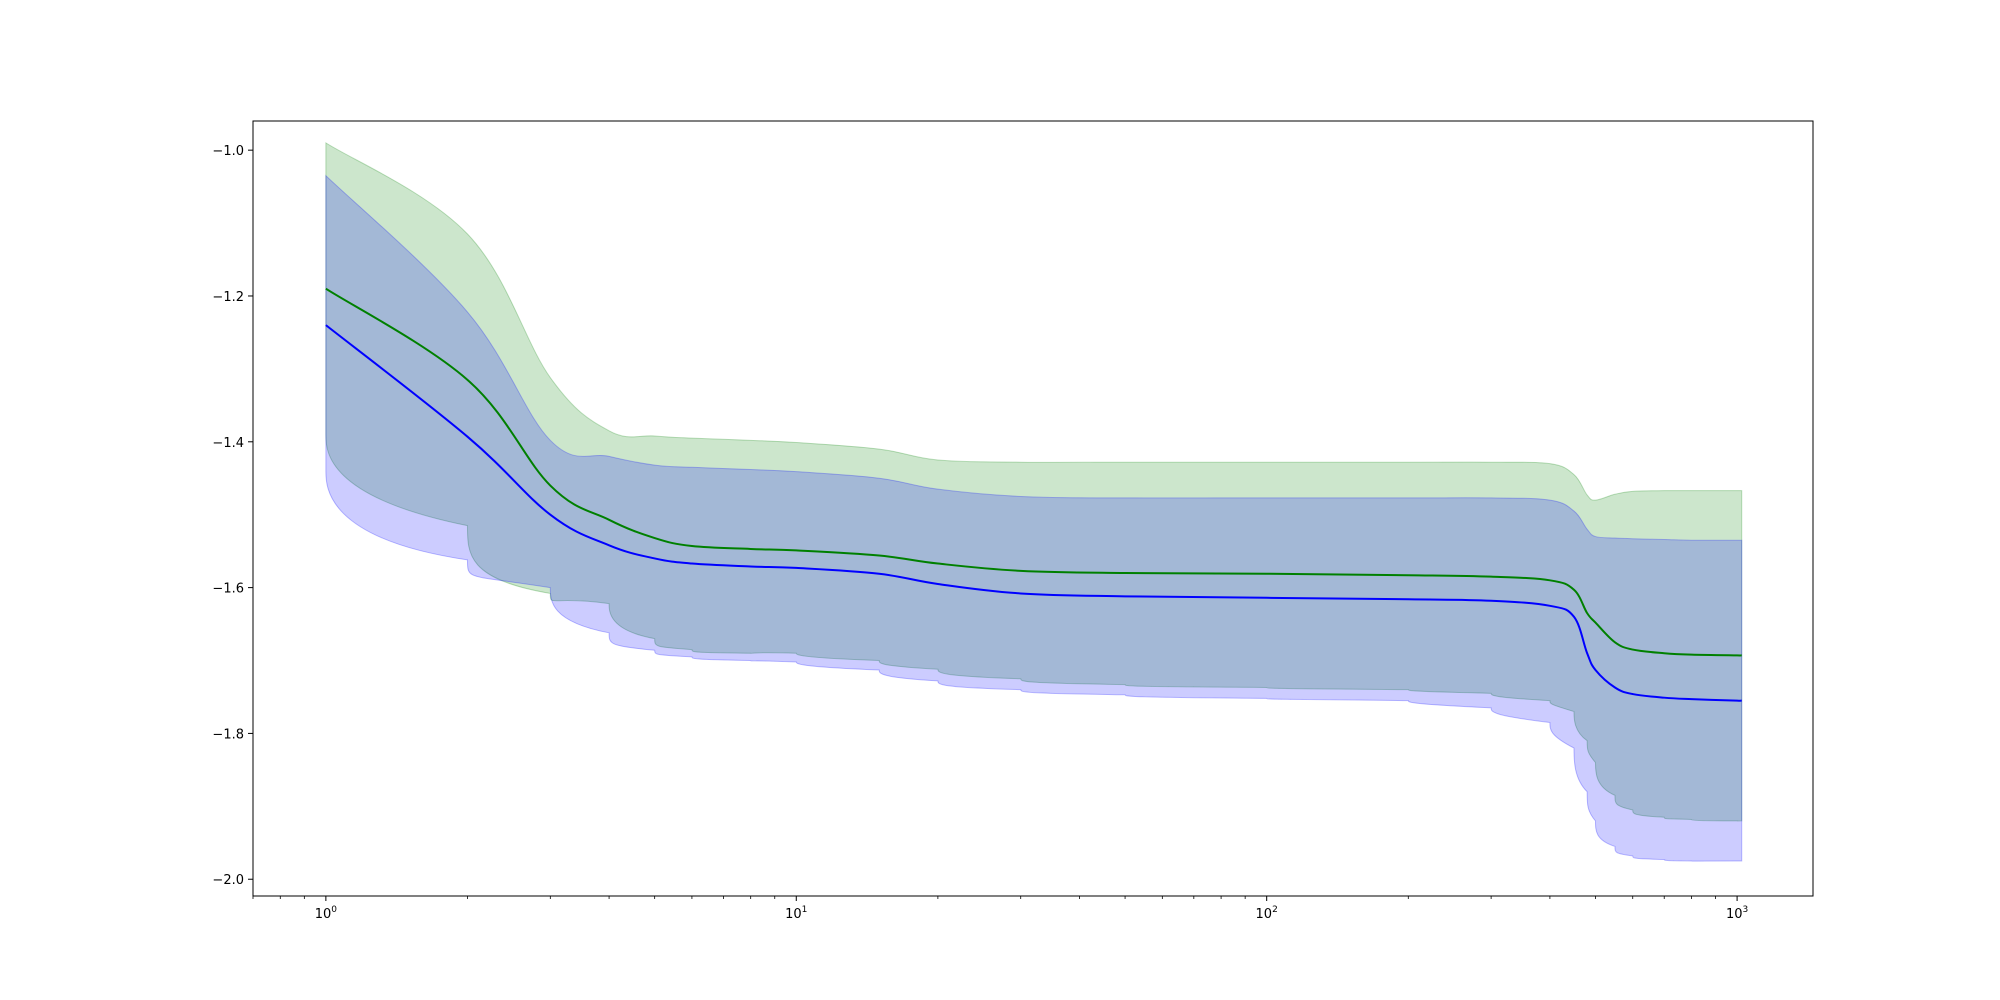 Image resolution: width=2000 pixels, height=1000 pixels. I want to click on y-tick-label: −1.4, so click(228, 443).